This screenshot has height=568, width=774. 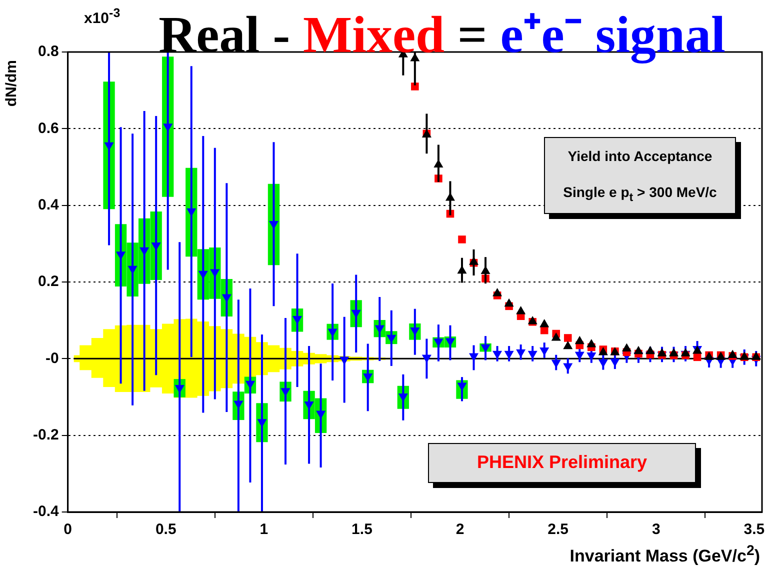 I want to click on y-tick-label: 0.6, so click(x=48, y=128).